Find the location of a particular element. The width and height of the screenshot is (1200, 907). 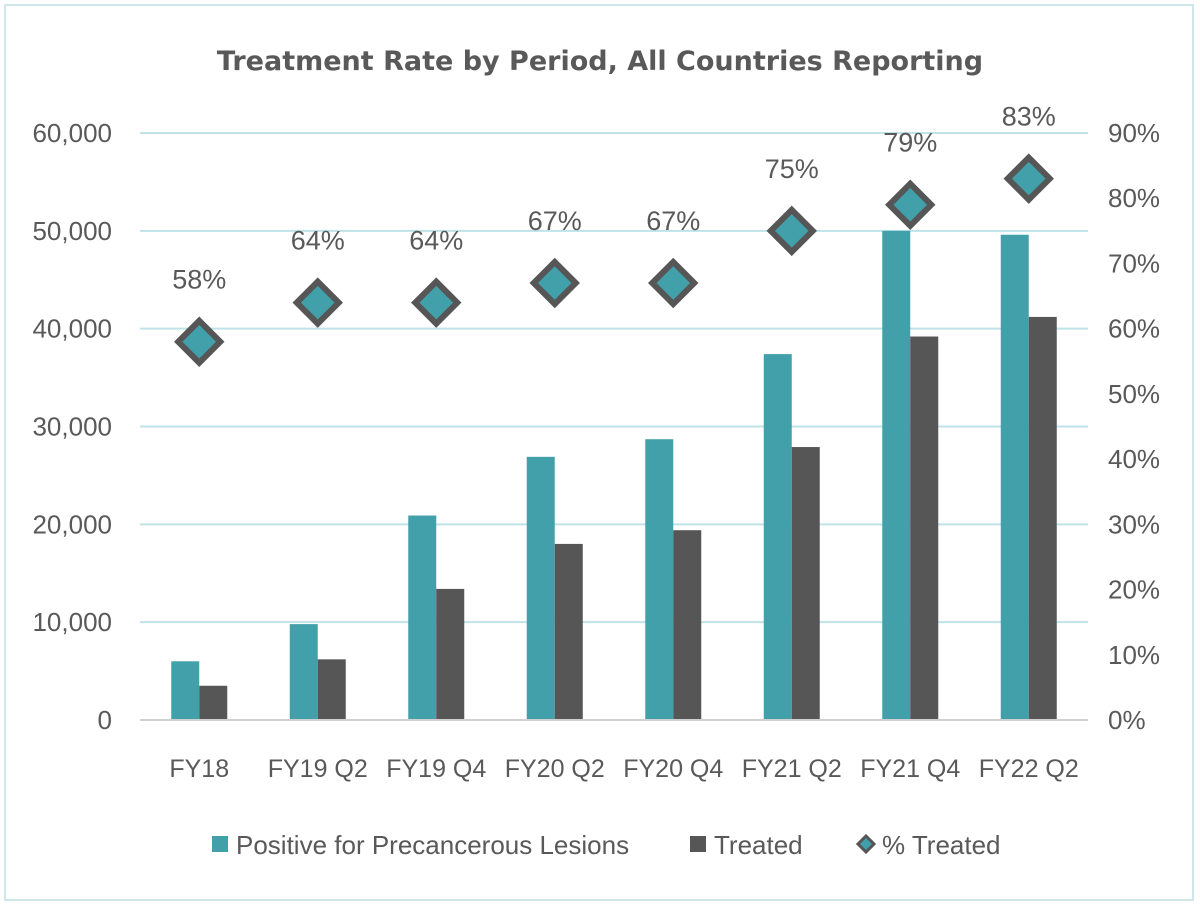

category-label: FY19 Q4 is located at coordinates (436, 769).